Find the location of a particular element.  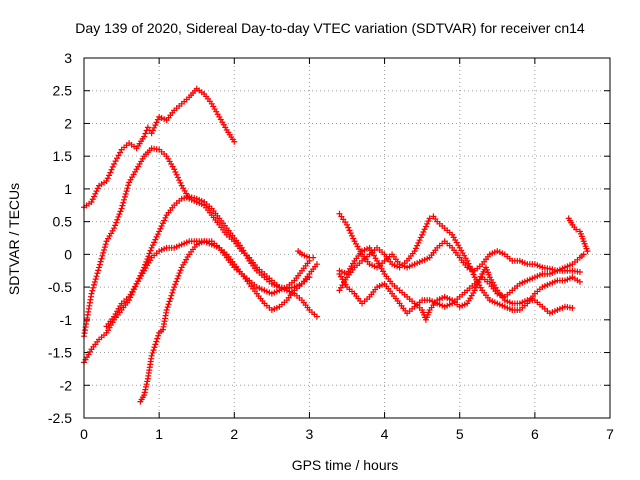

series-sat-j is located at coordinates (456, 283).